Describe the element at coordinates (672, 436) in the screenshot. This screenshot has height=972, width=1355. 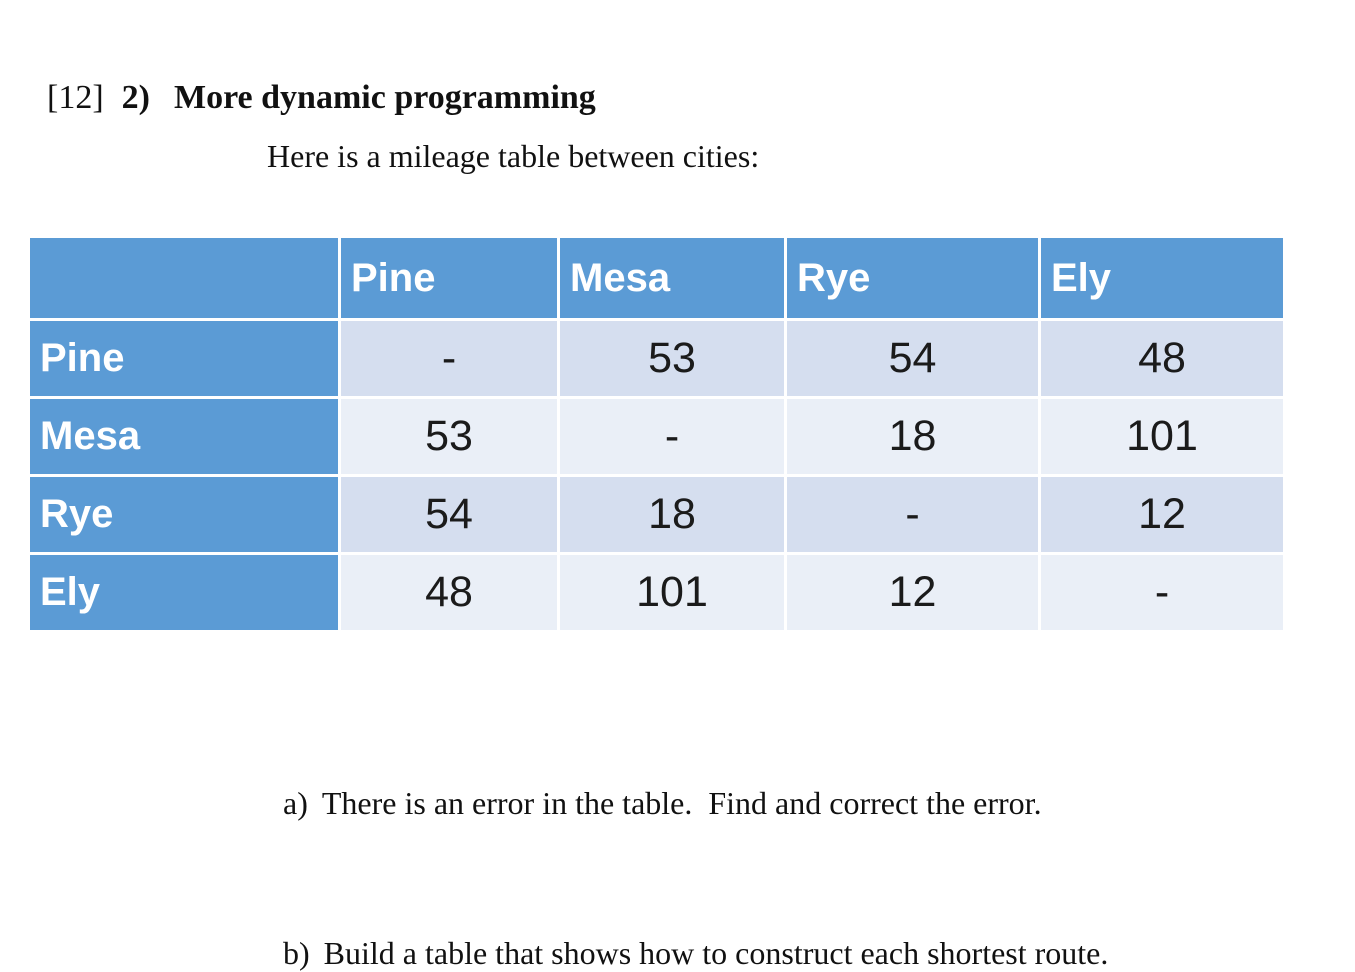
I see `cell-mesa-mesa: -` at that location.